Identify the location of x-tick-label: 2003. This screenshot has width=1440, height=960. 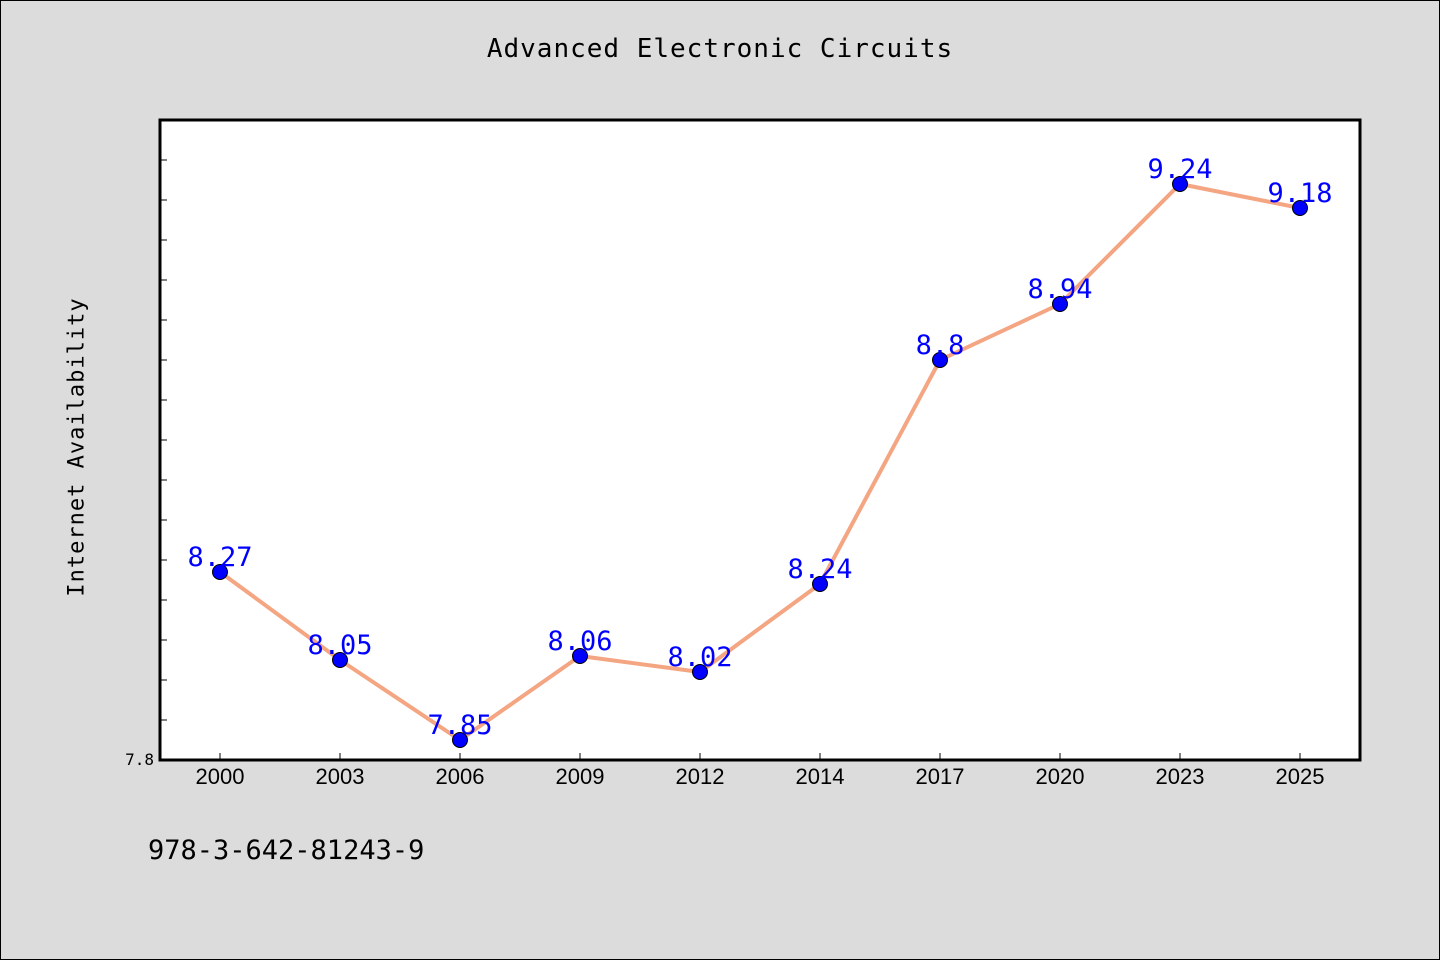
(340, 776).